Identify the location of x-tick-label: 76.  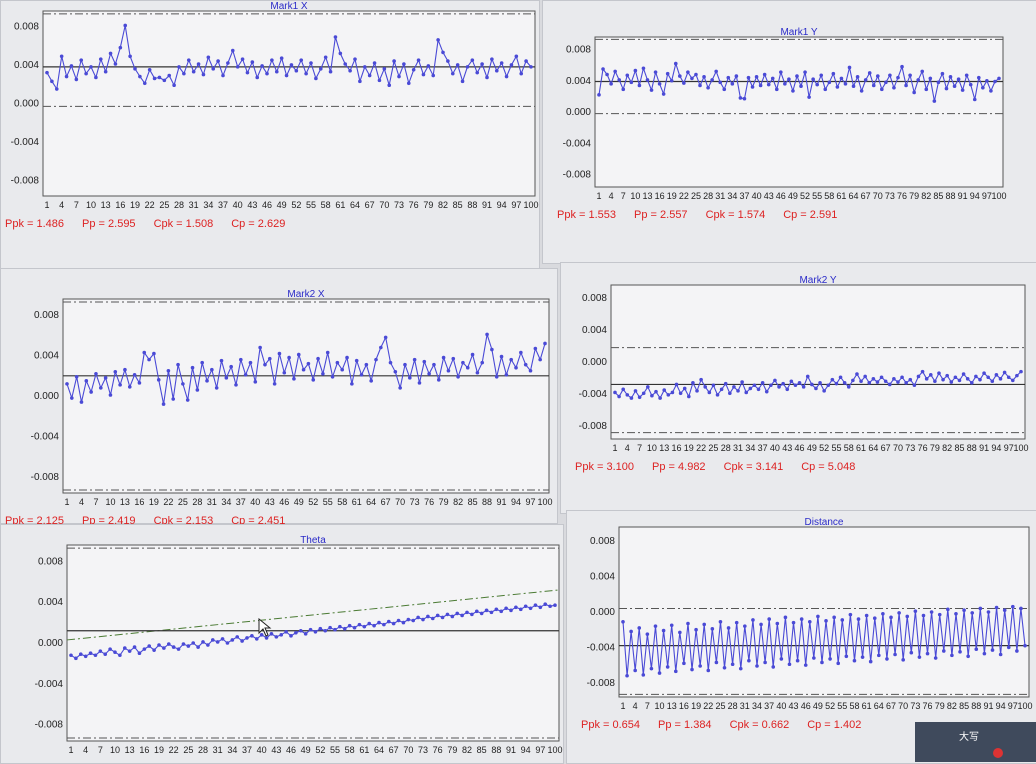
(902, 196).